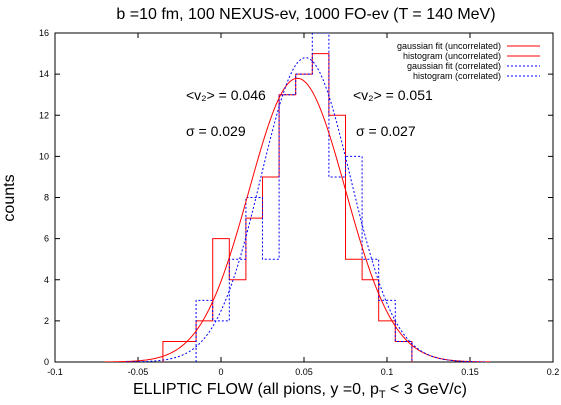 The width and height of the screenshot is (561, 405). What do you see at coordinates (46, 198) in the screenshot?
I see `y-tick-label: 8` at bounding box center [46, 198].